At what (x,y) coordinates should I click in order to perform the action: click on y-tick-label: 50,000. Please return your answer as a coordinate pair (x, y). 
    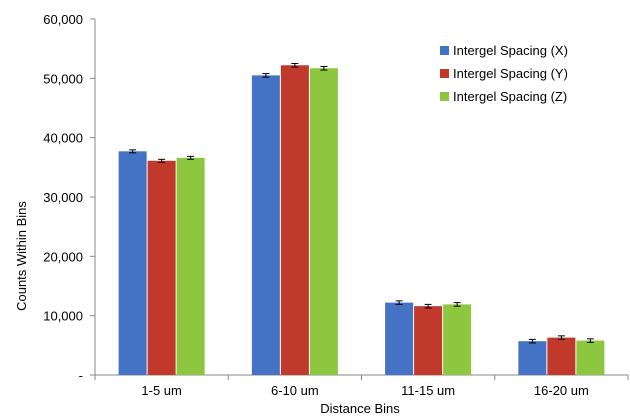
    Looking at the image, I should click on (63, 78).